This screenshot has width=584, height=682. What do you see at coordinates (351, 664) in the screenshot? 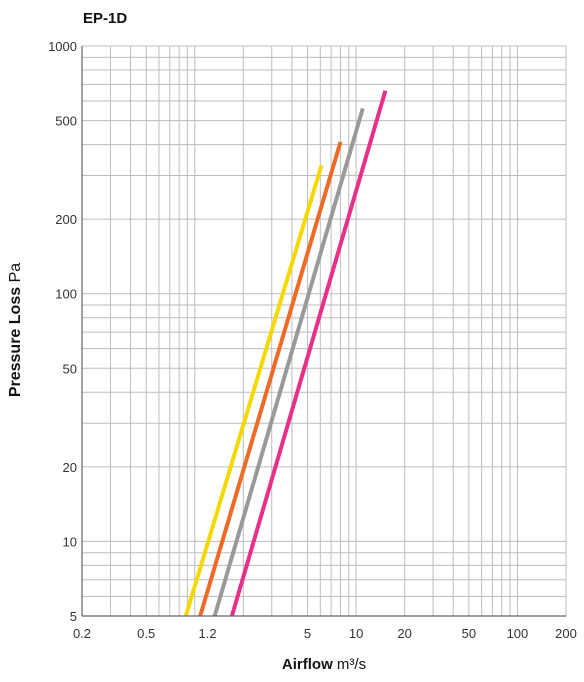
I see `x-axis-label-unit: m³/s` at bounding box center [351, 664].